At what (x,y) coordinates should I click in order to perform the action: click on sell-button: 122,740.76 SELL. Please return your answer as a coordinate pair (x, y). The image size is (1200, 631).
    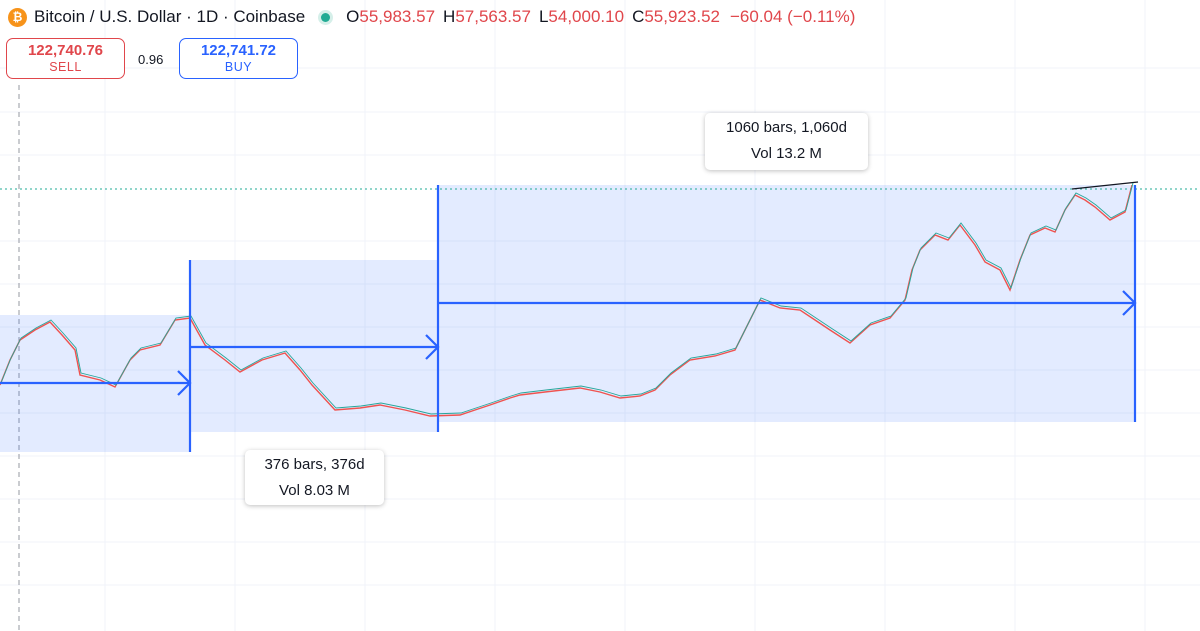
    Looking at the image, I should click on (65, 58).